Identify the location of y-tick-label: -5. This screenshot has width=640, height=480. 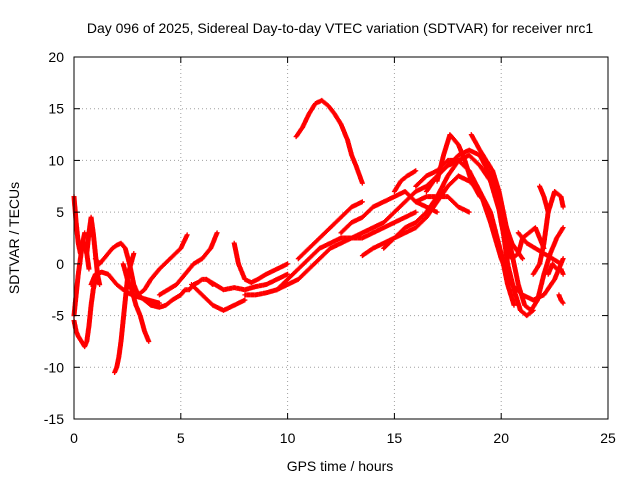
(58, 316).